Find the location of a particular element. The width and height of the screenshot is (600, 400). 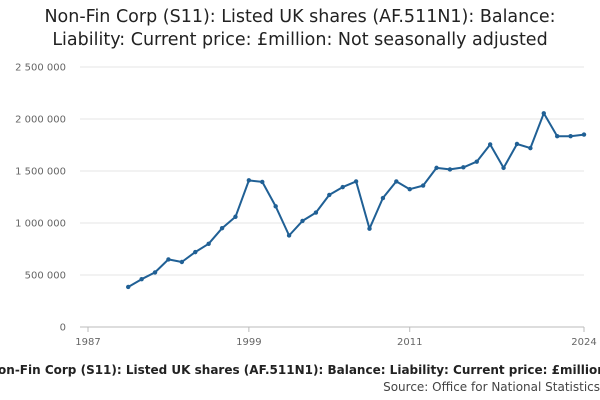

x-tick-label: 2024 is located at coordinates (583, 342).